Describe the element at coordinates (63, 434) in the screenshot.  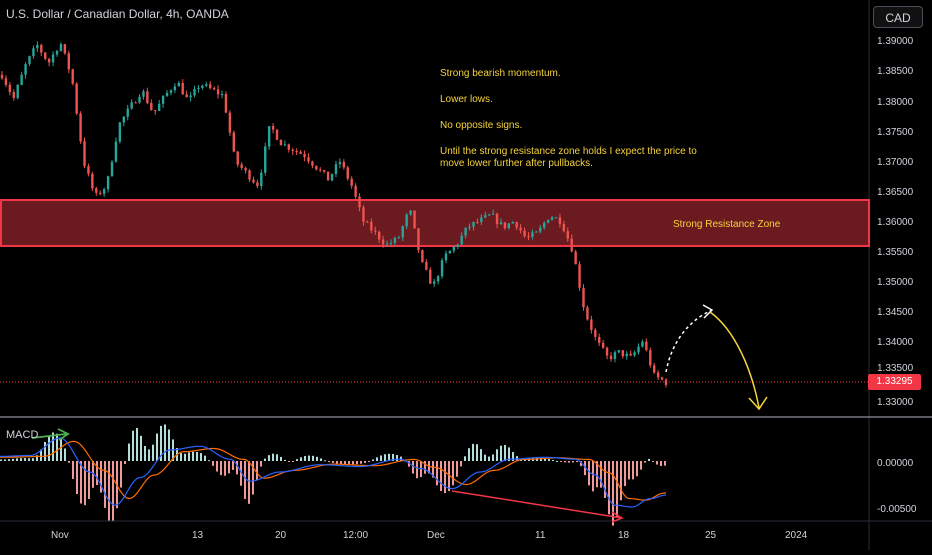
I see `momentum-arrowhead` at that location.